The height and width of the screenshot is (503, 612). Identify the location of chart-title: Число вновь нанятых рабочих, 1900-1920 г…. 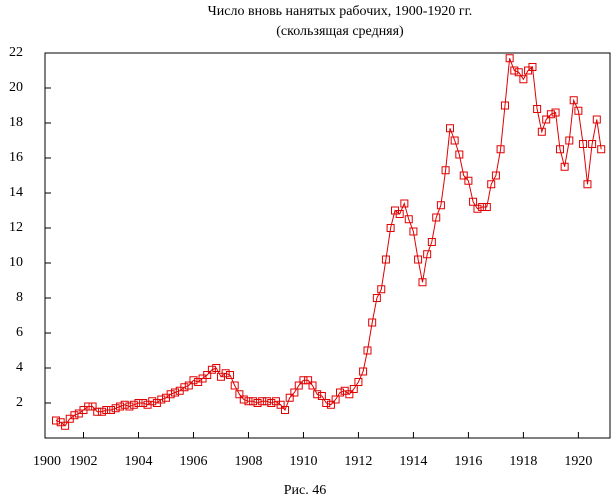
(340, 11).